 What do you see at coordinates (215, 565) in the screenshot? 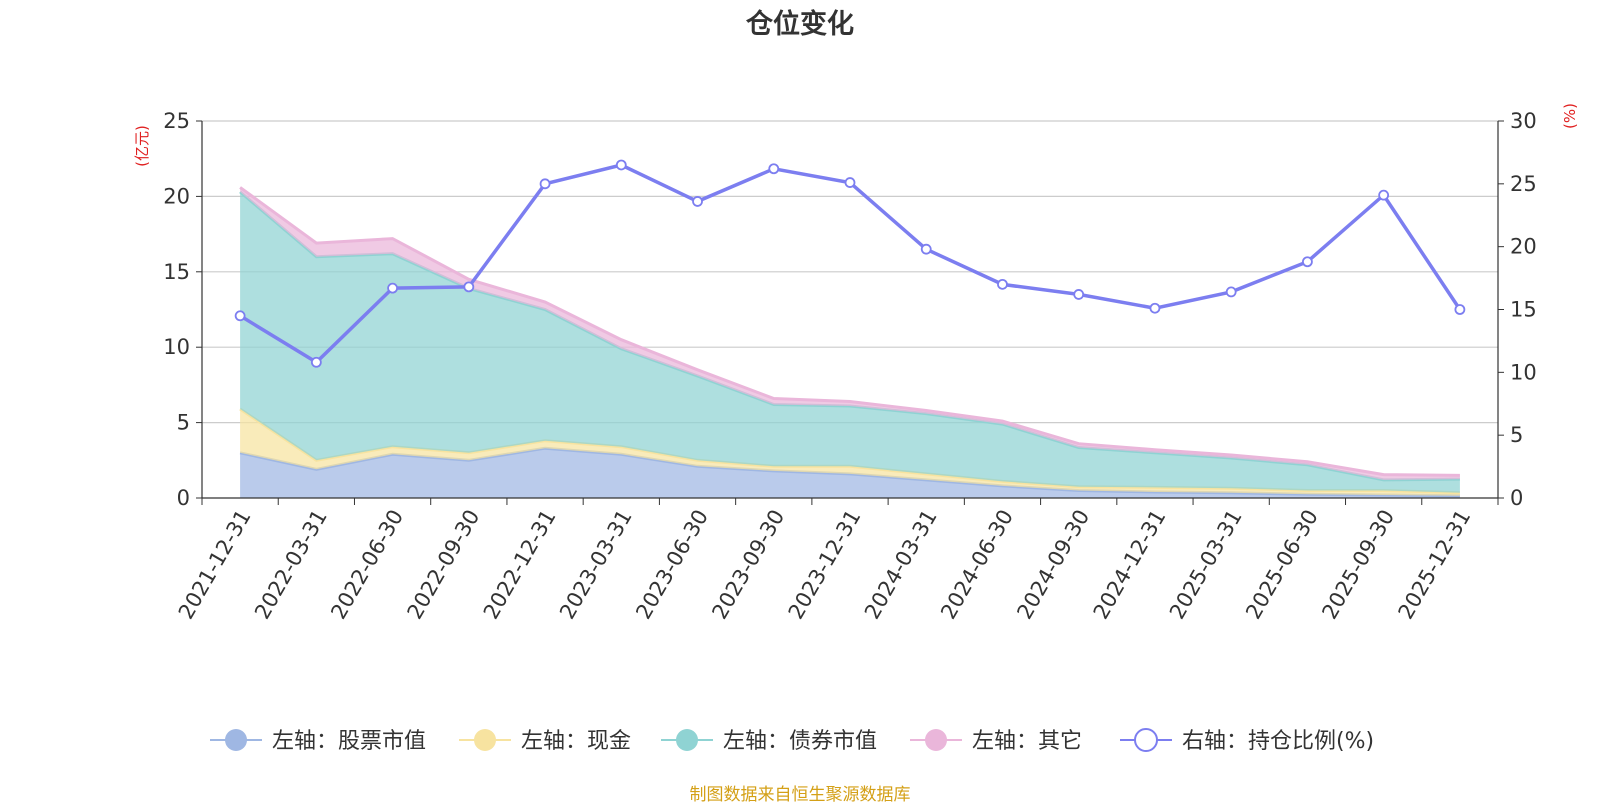
I see `x-tick-label: 2021-12-31` at bounding box center [215, 565].